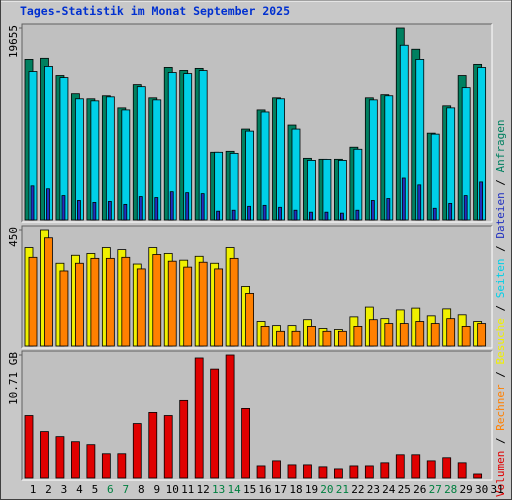  What do you see at coordinates (496, 489) in the screenshot?
I see `x-tick-label: 31` at bounding box center [496, 489].